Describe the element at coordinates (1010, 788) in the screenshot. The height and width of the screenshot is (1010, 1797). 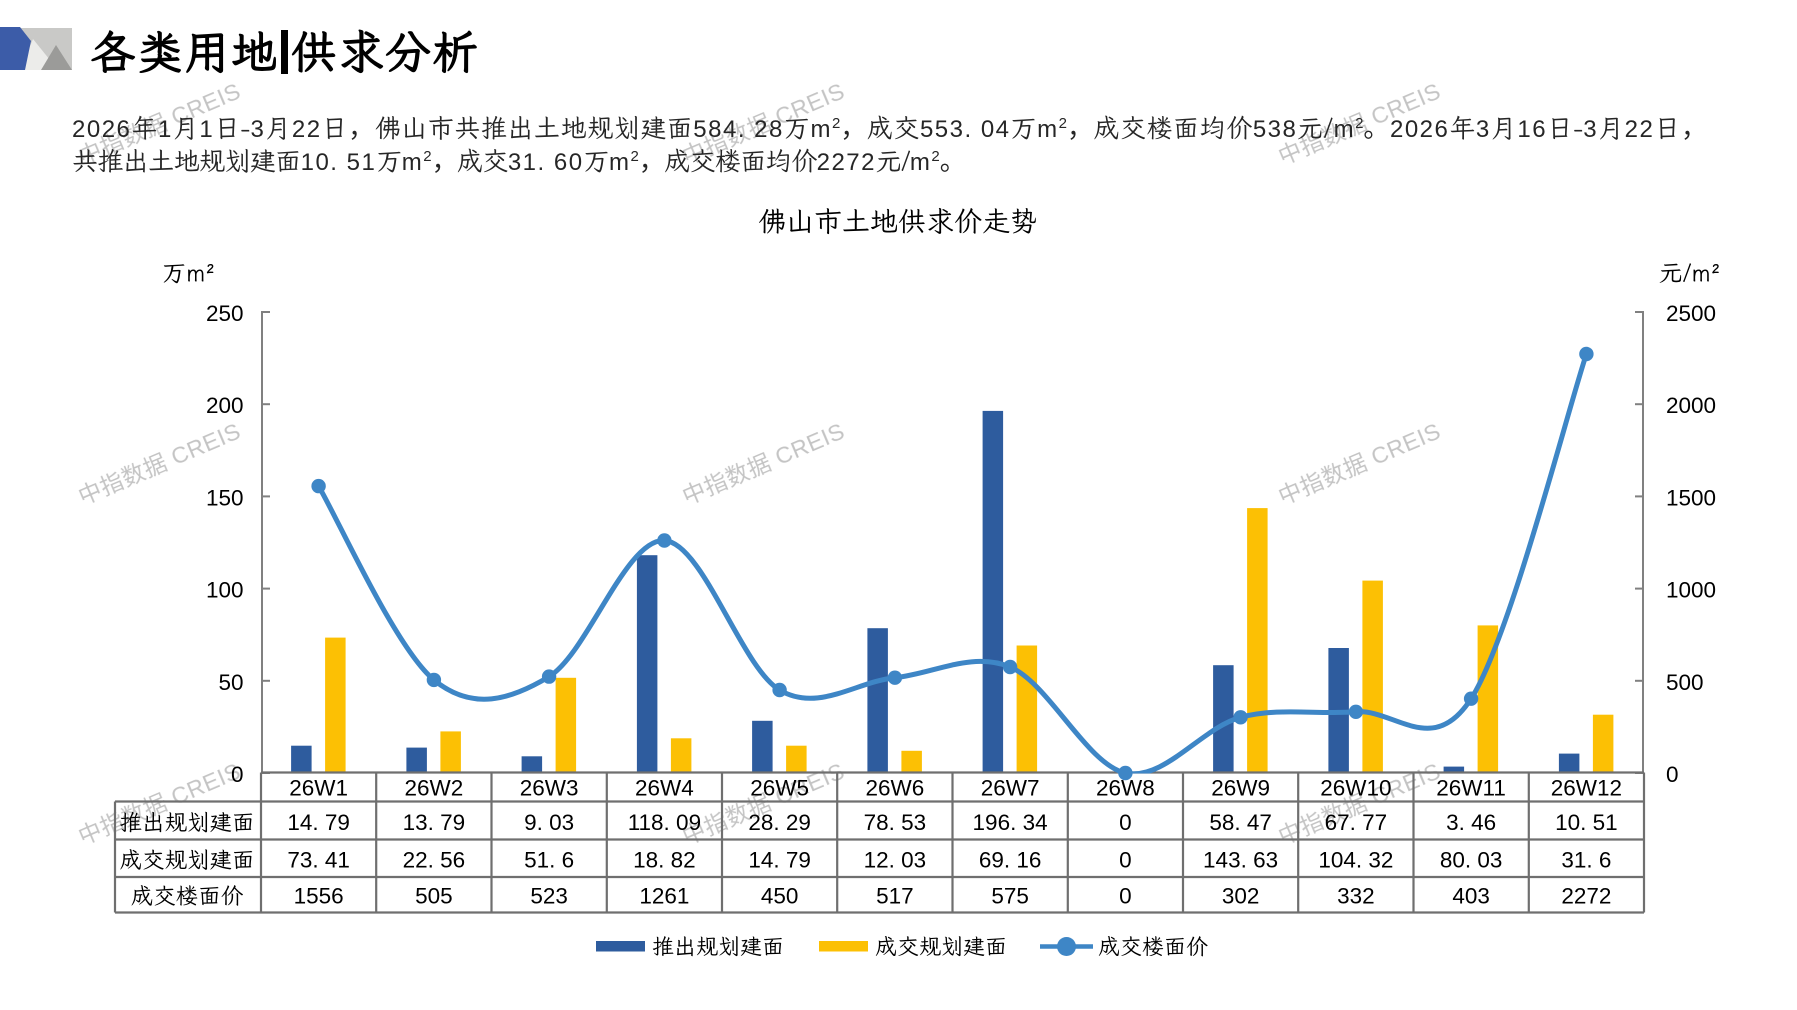
I see `svg-text: 26W7` at that location.